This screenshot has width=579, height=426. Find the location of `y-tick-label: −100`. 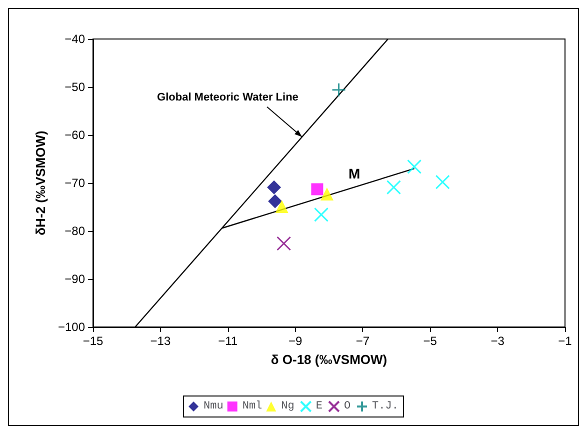

y-tick-label: −100 is located at coordinates (72, 327).